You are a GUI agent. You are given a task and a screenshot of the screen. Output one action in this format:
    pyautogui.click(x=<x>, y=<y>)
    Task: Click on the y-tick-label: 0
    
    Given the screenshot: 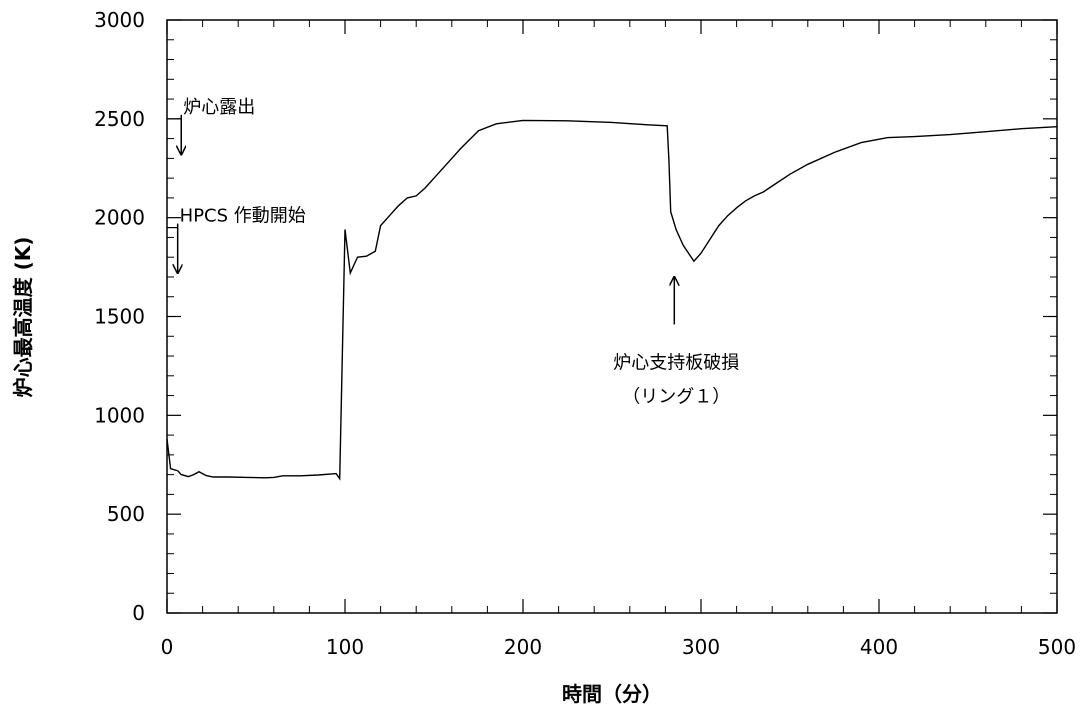 What is the action you would take?
    pyautogui.click(x=138, y=613)
    